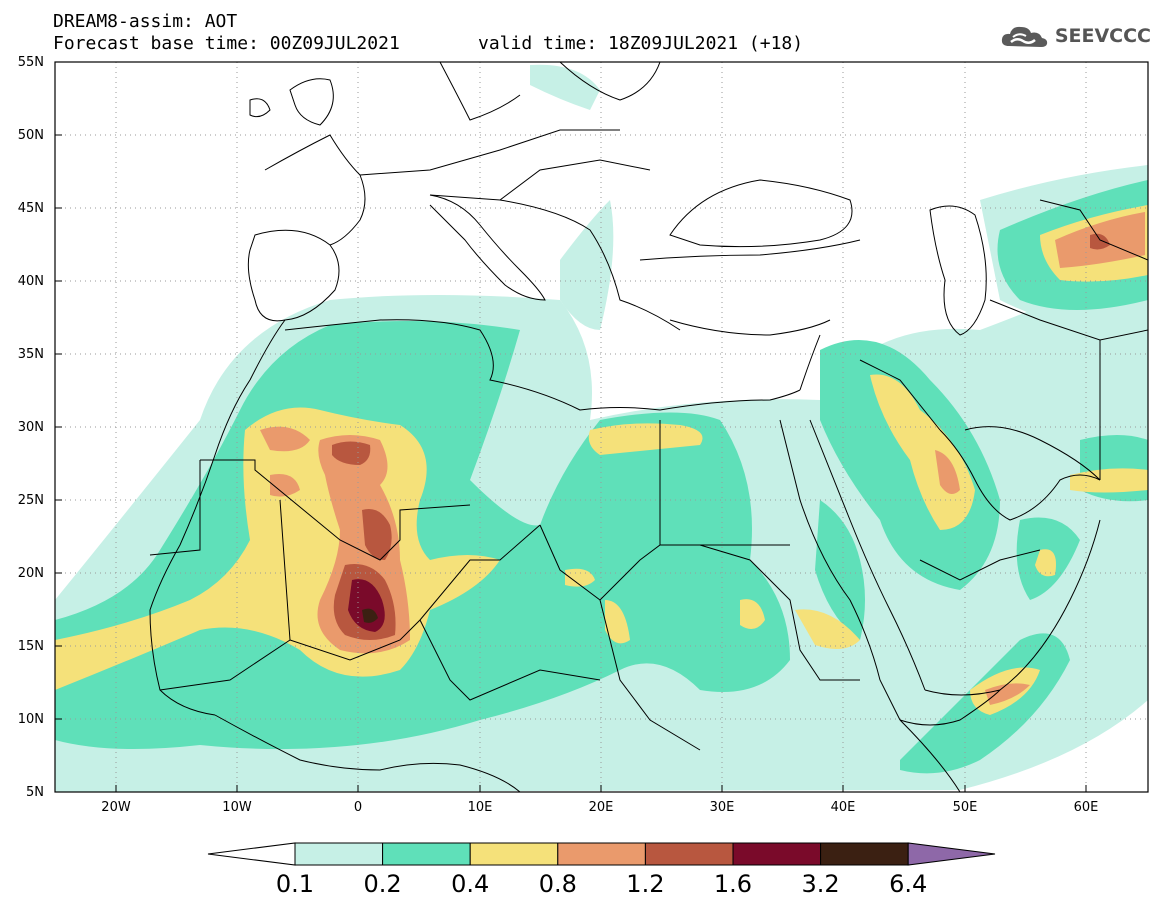  What do you see at coordinates (30, 646) in the screenshot?
I see `lat-label: 15N` at bounding box center [30, 646].